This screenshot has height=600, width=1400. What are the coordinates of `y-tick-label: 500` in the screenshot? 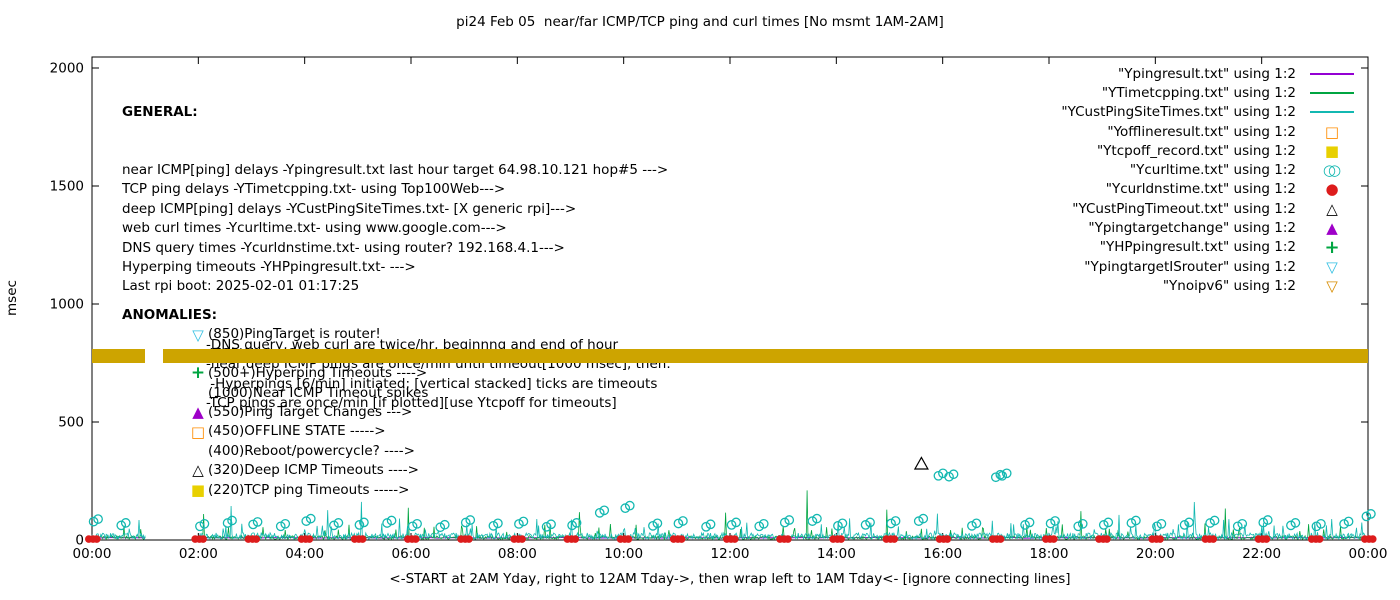 It's located at (71, 423).